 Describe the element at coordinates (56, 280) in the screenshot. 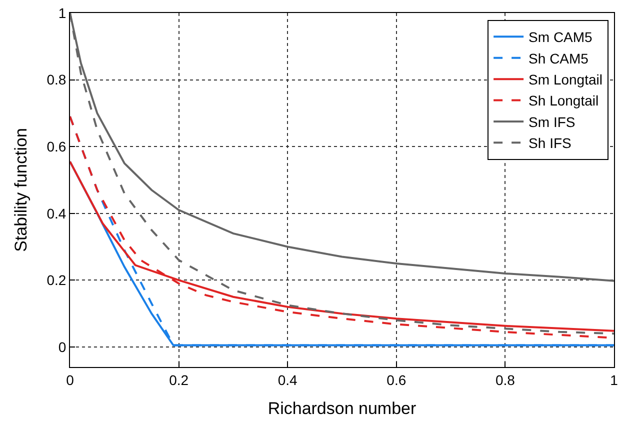

I see `y-tick-label: 0.2` at that location.